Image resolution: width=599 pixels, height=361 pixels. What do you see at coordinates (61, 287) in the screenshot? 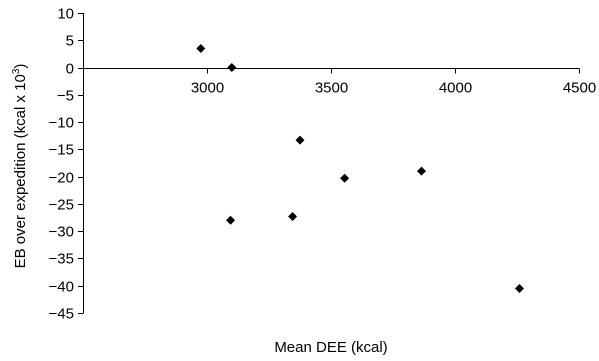
I see `y-tick-label: −40` at bounding box center [61, 287].